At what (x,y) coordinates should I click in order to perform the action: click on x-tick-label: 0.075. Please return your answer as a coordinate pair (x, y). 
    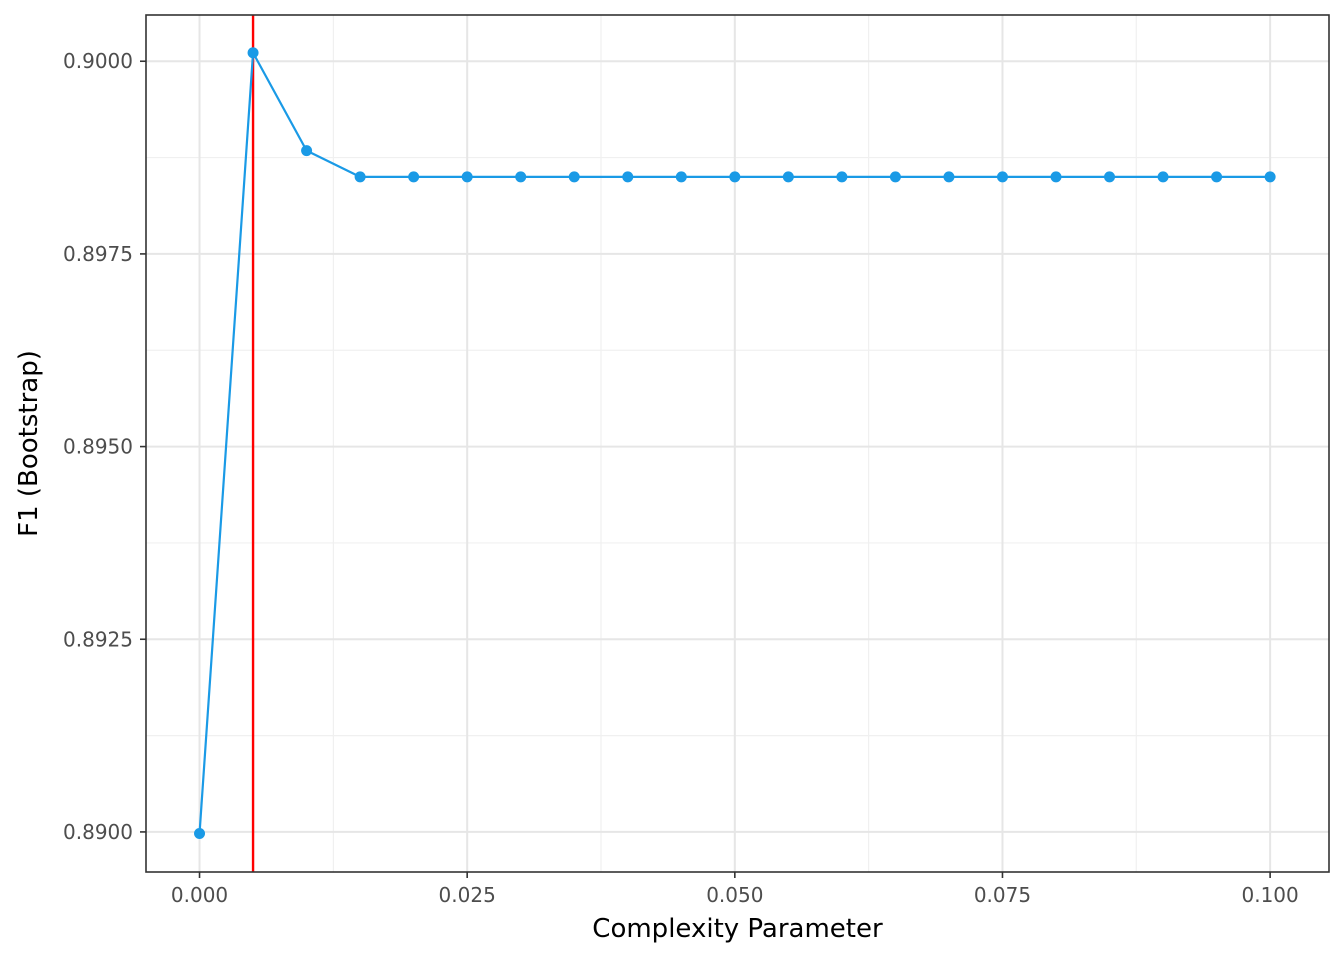
    Looking at the image, I should click on (1002, 895).